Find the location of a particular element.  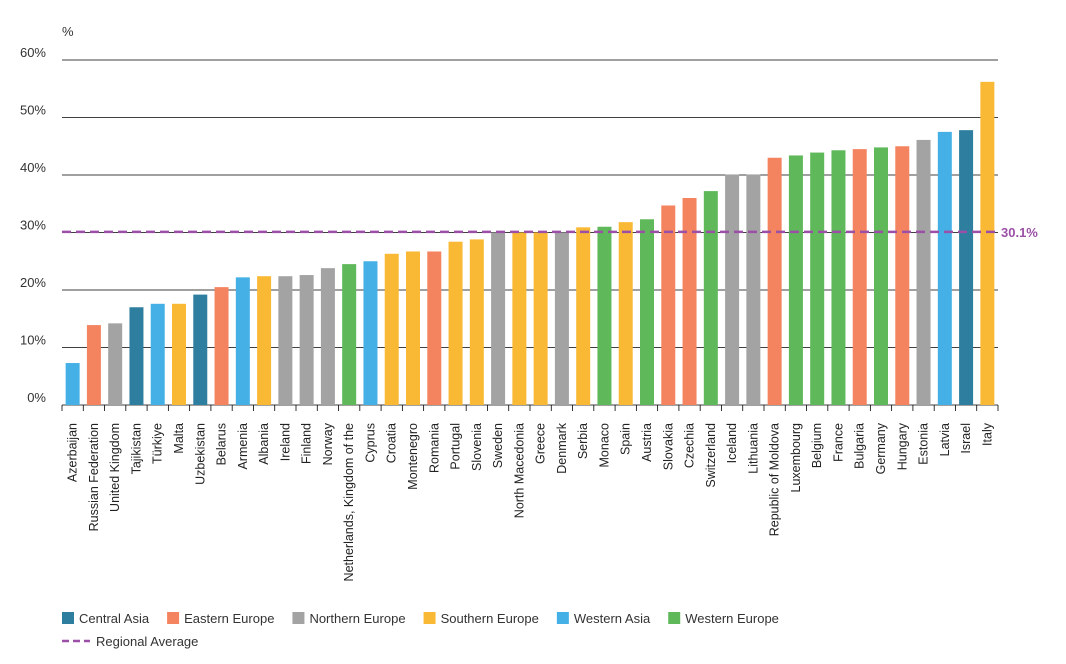

y-tick-label: 0% is located at coordinates (36, 397).